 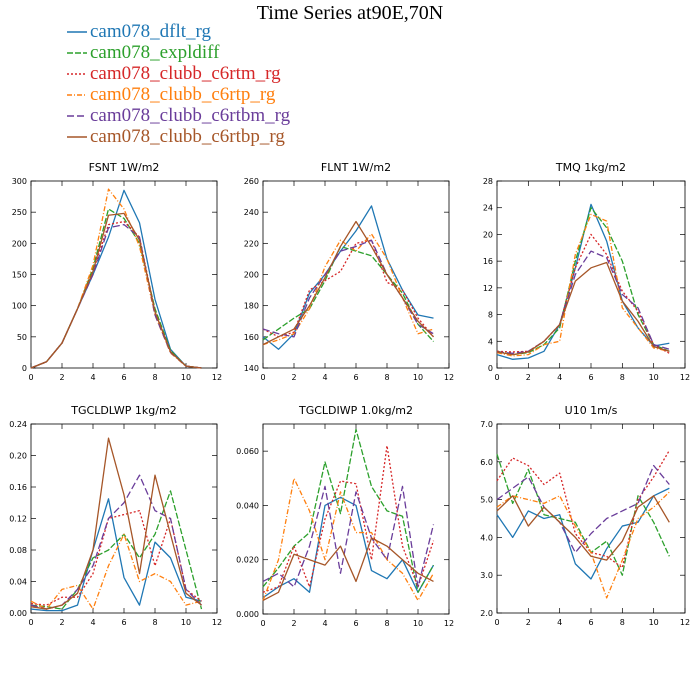 What do you see at coordinates (350, 13) in the screenshot?
I see `figure-title: Time Series at90E,70N` at bounding box center [350, 13].